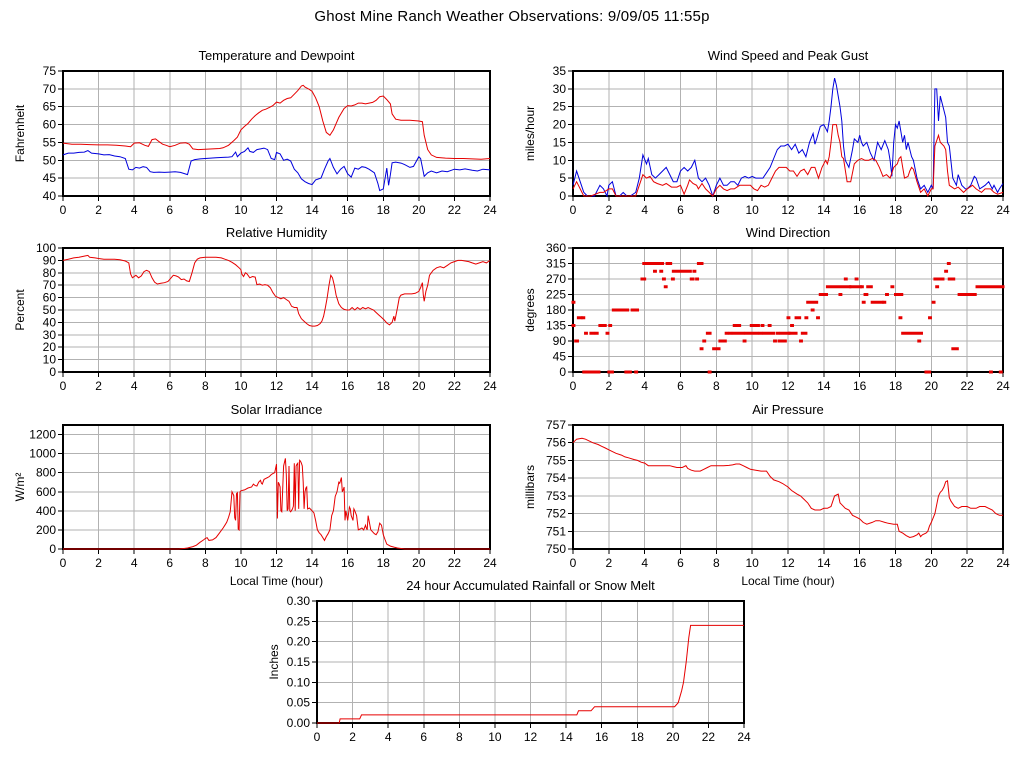 Image resolution: width=1024 pixels, height=768 pixels. Describe the element at coordinates (42, 435) in the screenshot. I see `y-tick-label: 1200` at that location.